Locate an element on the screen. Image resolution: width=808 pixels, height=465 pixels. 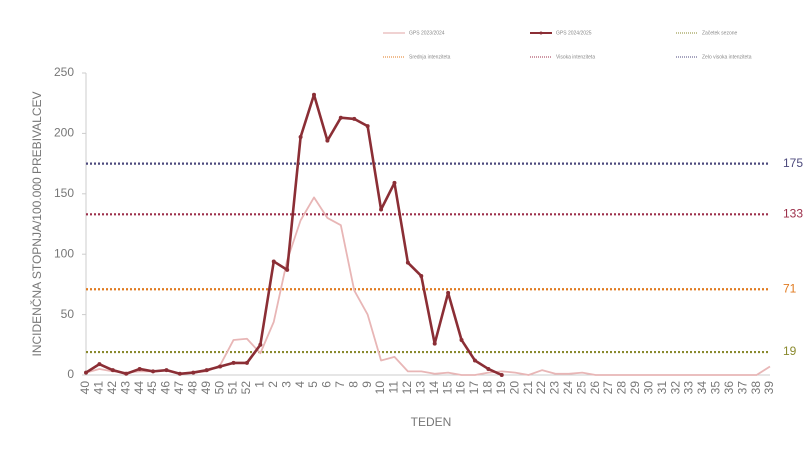
x-tick-label: 8 is located at coordinates (353, 384).